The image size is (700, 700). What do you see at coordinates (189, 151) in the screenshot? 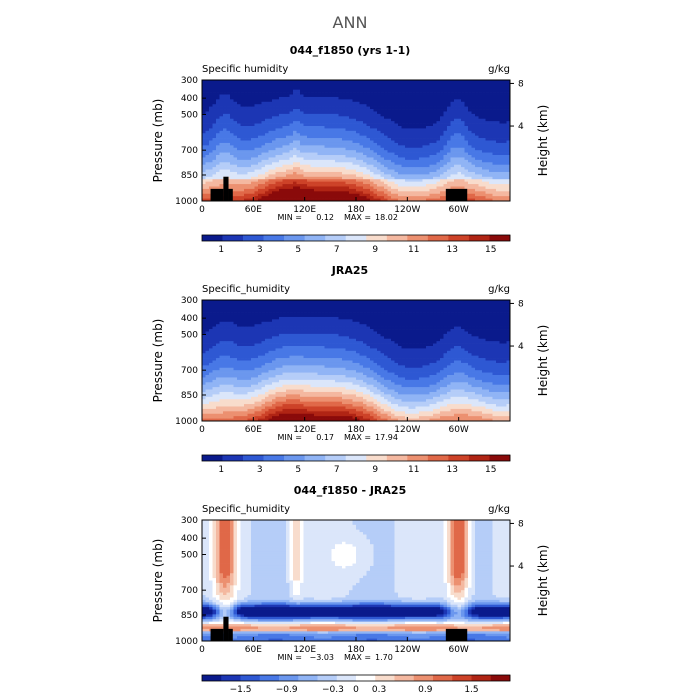
I see `y-tick-label: 700` at bounding box center [189, 151].